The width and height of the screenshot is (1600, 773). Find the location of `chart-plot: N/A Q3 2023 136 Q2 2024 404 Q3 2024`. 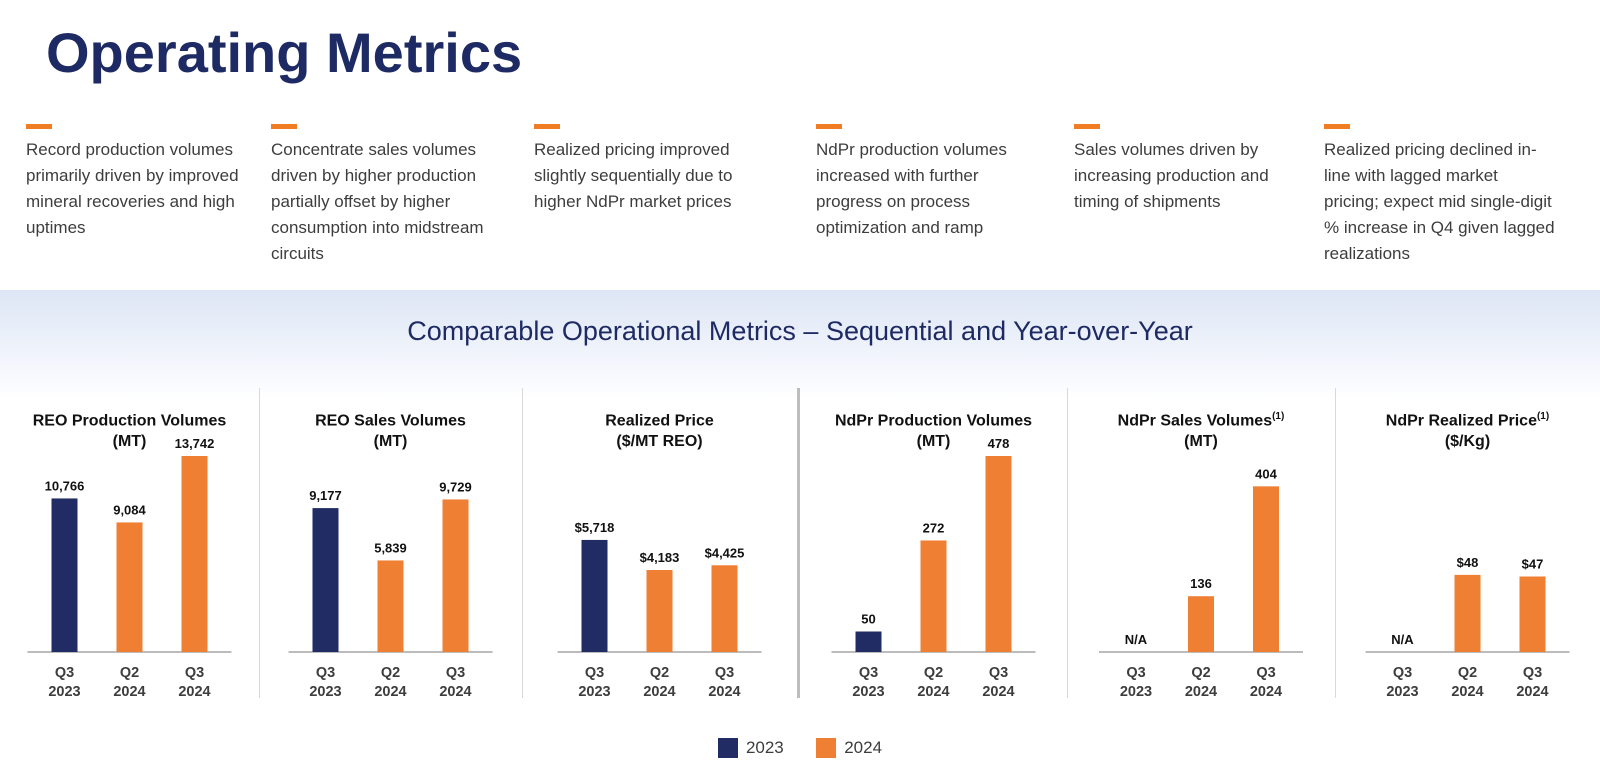

chart-plot: N/A Q3 2023 136 Q2 2024 404 Q3 2024 is located at coordinates (1201, 583).